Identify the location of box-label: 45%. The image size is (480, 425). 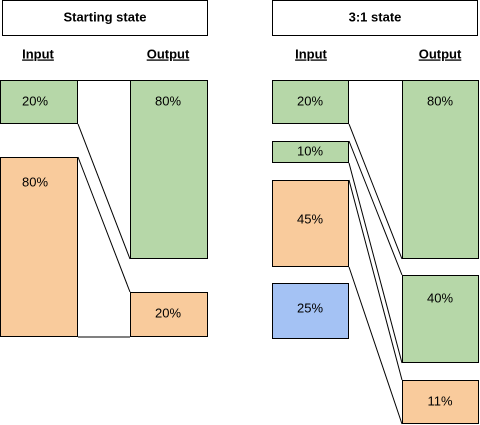
(310, 218).